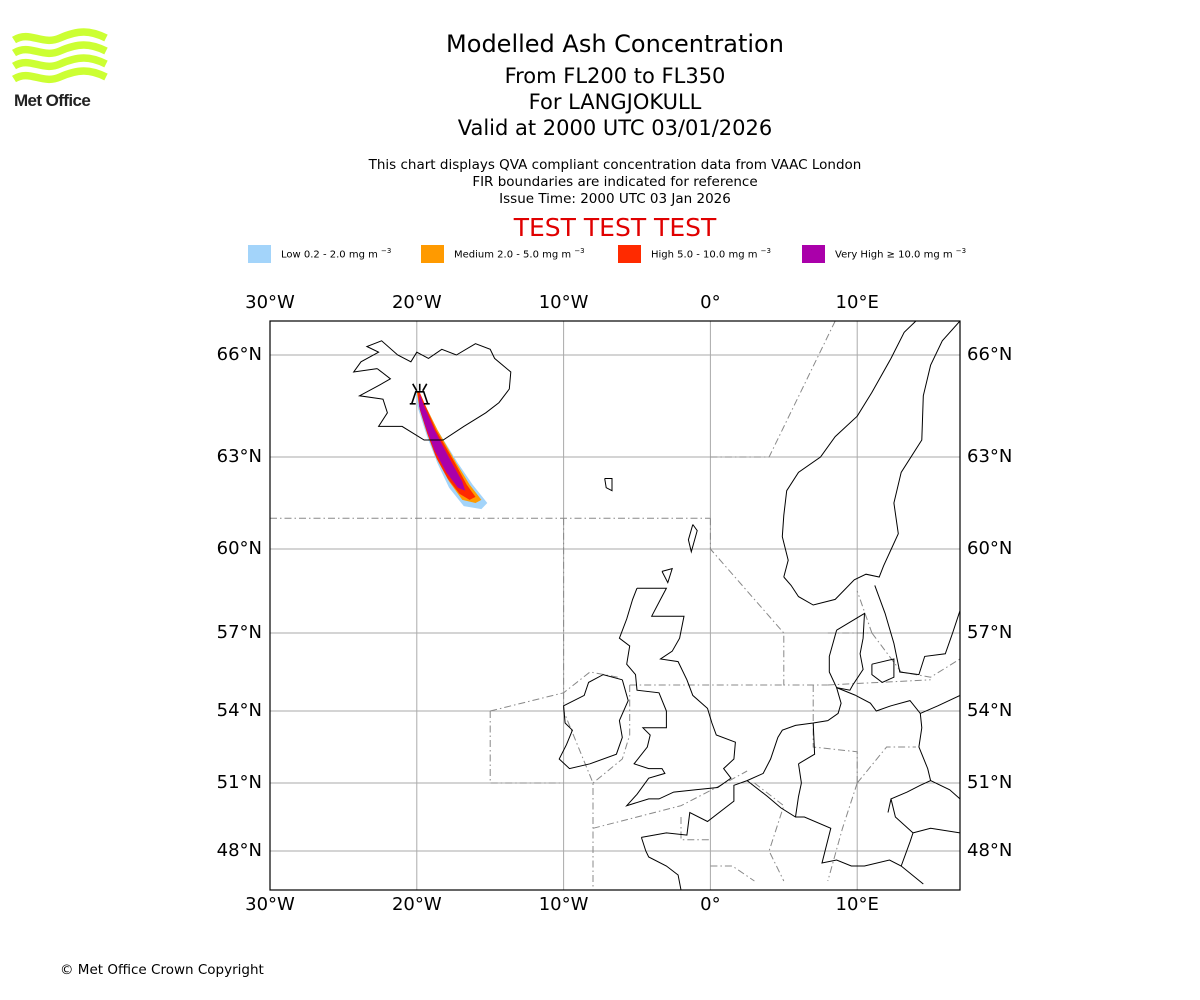  What do you see at coordinates (416, 904) in the screenshot?
I see `lon-tick-label-bottom: 20°W` at bounding box center [416, 904].